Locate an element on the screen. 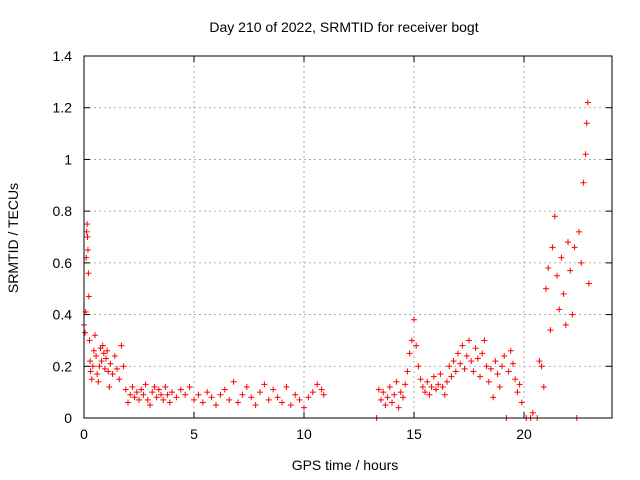  x-tick-label: 20 is located at coordinates (524, 434).